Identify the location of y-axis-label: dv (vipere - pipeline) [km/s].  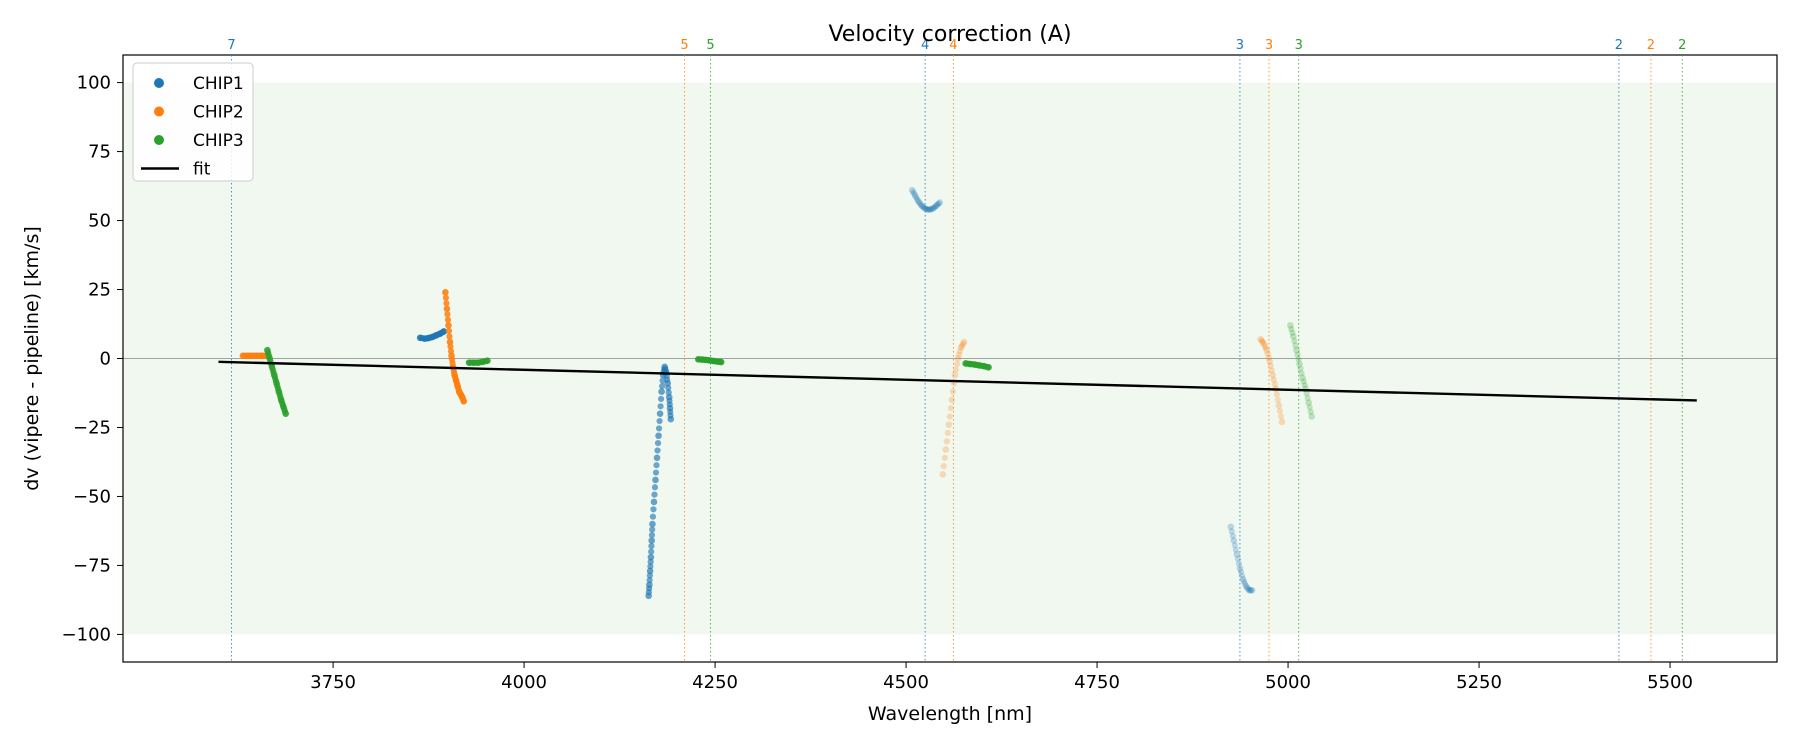
(32, 358).